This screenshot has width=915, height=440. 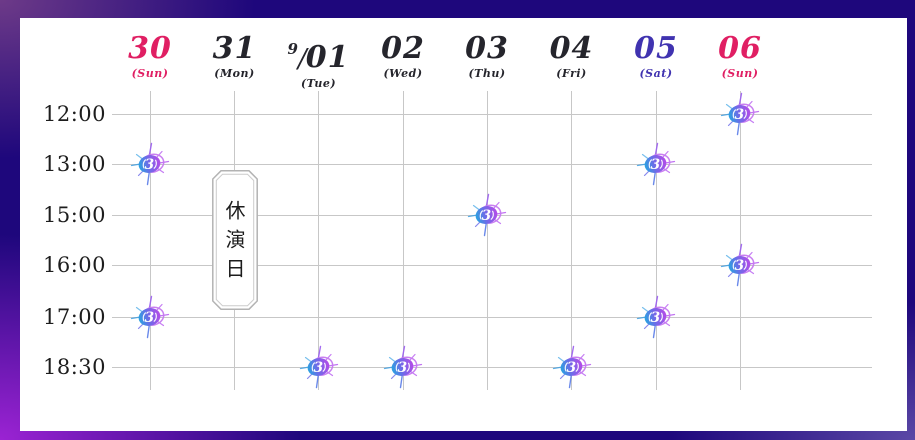 I want to click on closed-day-badge: 休演日, so click(x=234, y=240).